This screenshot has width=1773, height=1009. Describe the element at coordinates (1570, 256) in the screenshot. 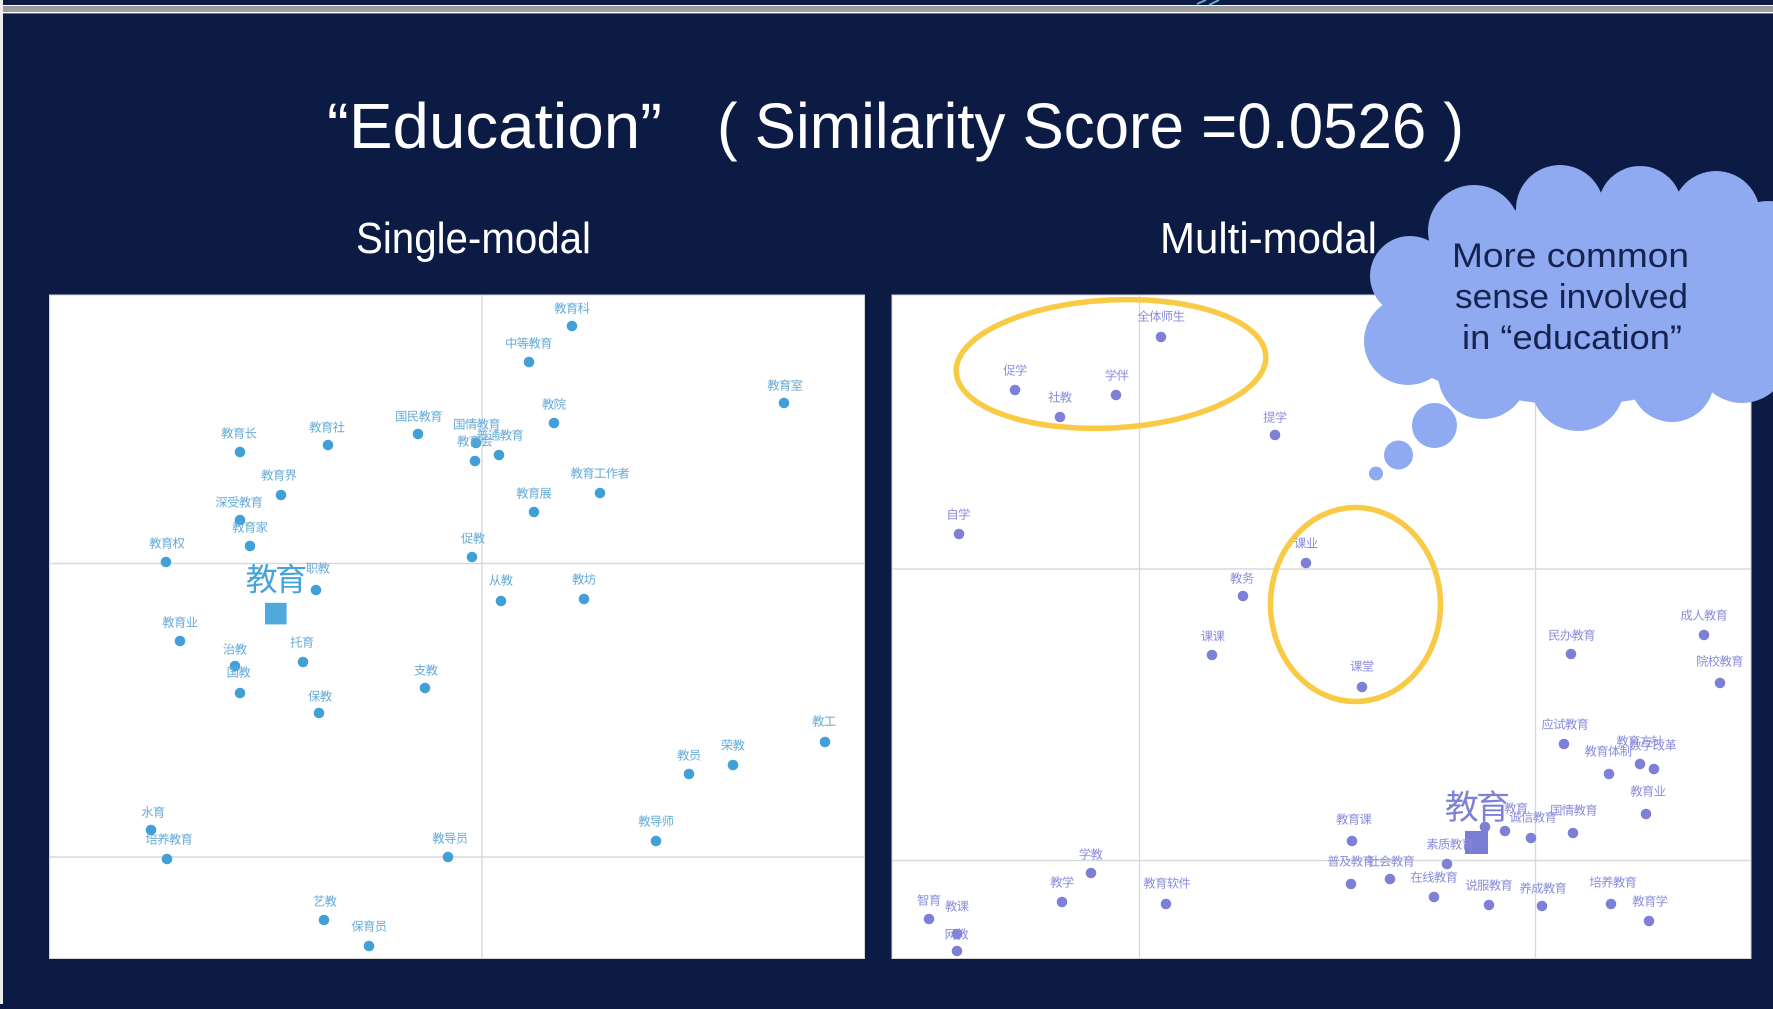

I see `svg-text: More common` at that location.